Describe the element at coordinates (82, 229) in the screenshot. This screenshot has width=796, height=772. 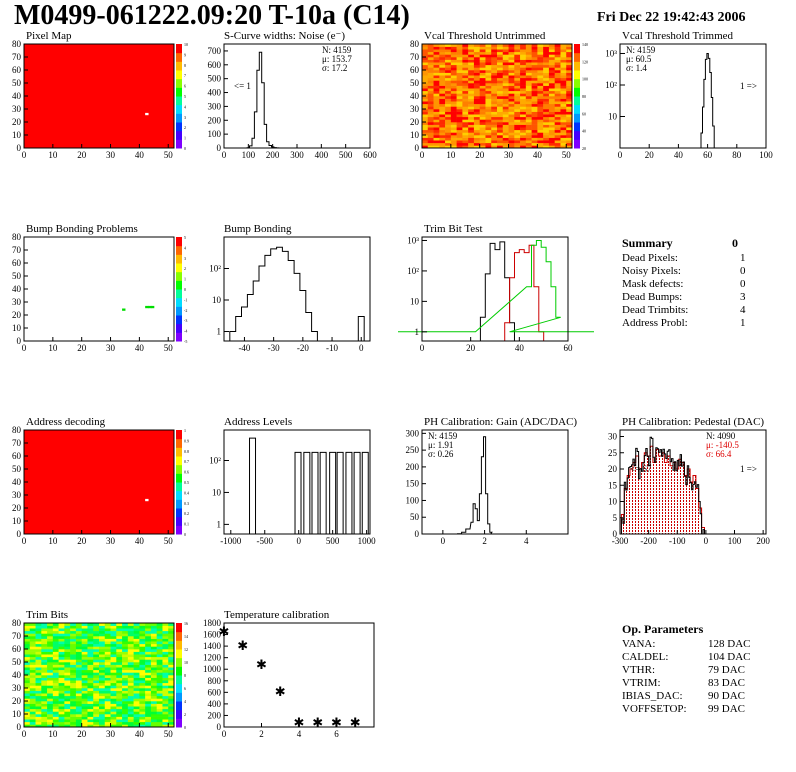
I see `panel-title: Bump Bonding Problems` at that location.